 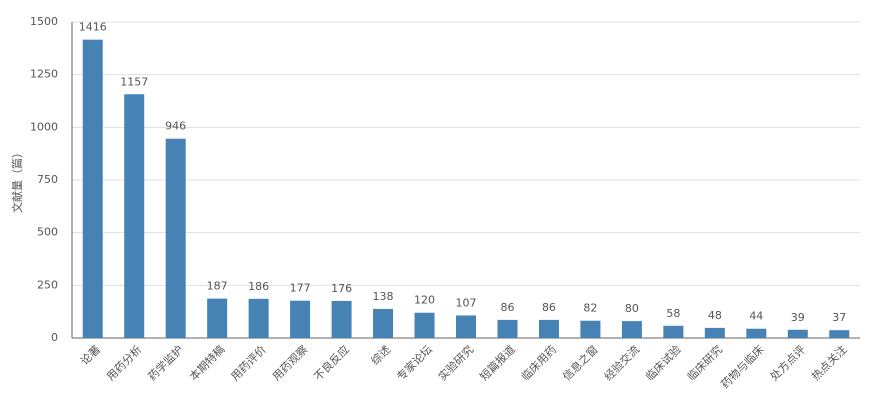 I want to click on x-tick-label: 用药分析, so click(x=123, y=362).